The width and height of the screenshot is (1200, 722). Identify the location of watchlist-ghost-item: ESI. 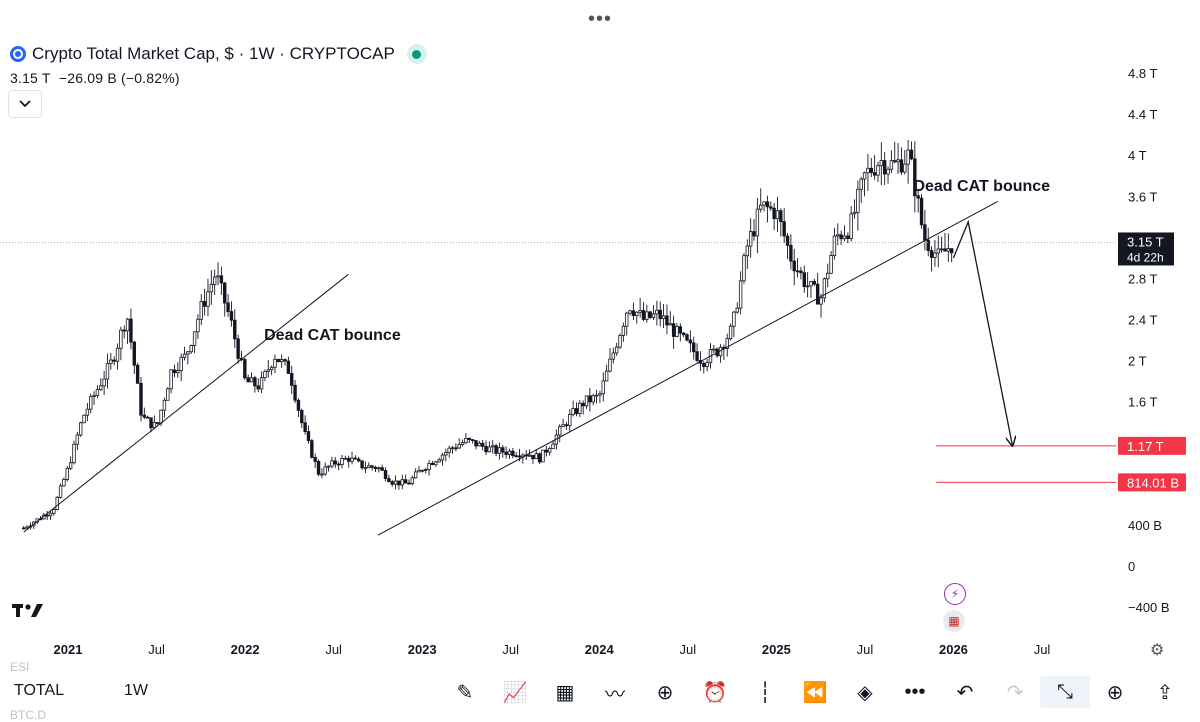
(20, 667).